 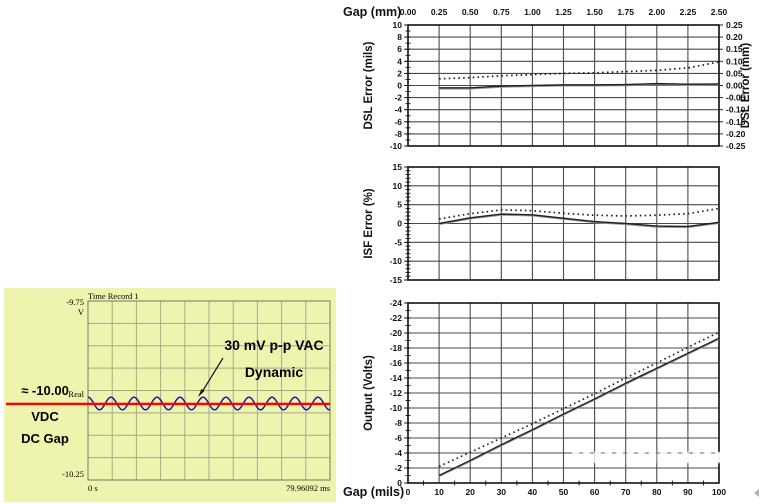 I want to click on scope-x-start-label: 0 s, so click(x=93, y=488).